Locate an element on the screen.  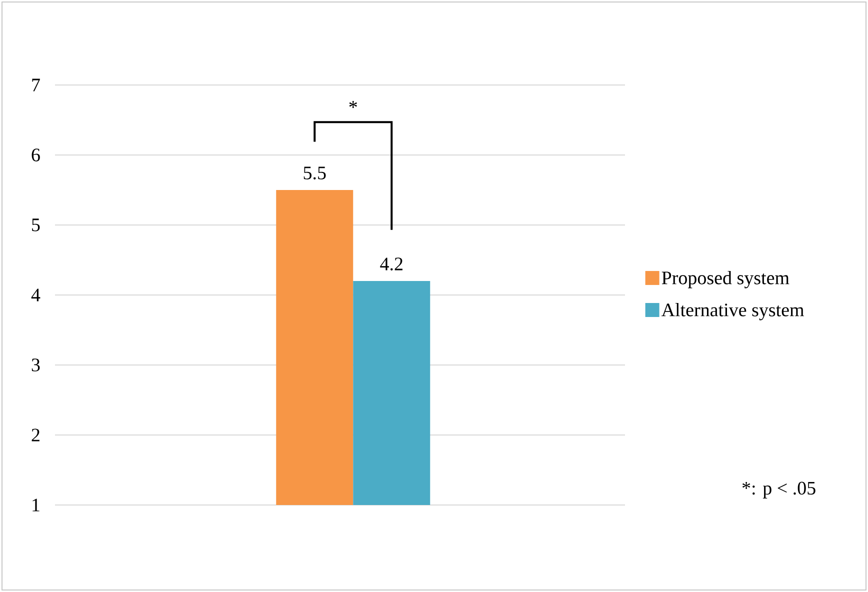
data-label: 4.2 is located at coordinates (391, 264).